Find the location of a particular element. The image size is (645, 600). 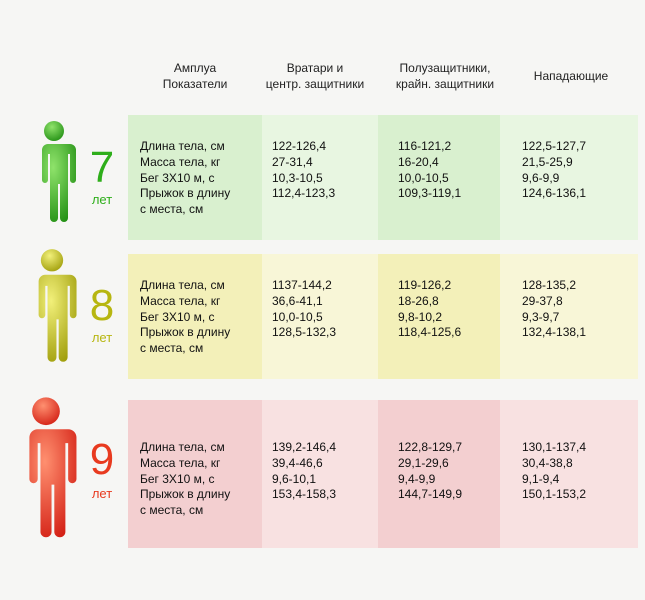

value: 139,2-146,4 is located at coordinates (304, 447).